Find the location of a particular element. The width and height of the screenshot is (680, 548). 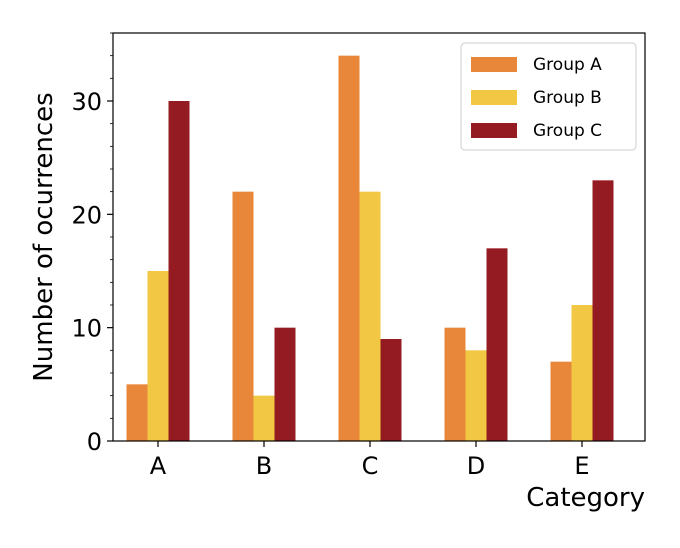

bar-group-b-e is located at coordinates (582, 373).